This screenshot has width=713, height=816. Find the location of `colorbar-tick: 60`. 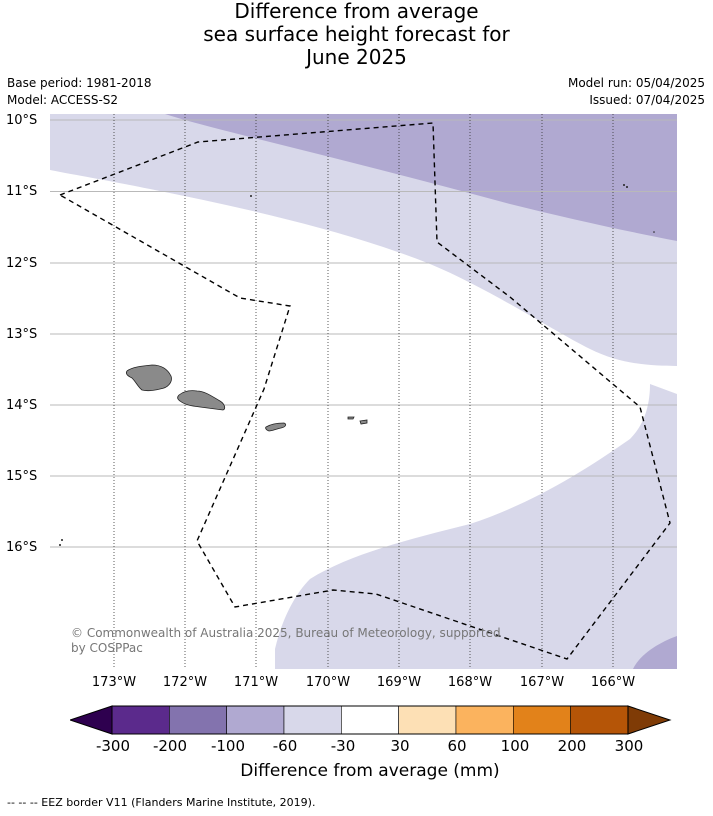

colorbar-tick: 60 is located at coordinates (457, 746).